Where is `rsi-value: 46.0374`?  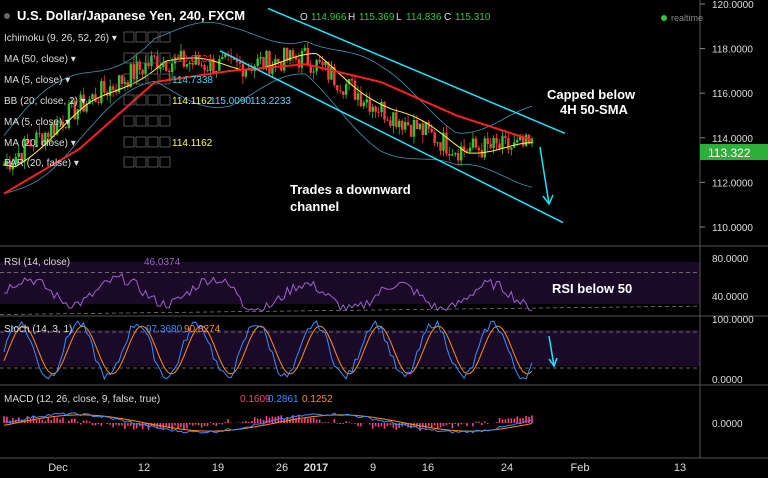 rsi-value: 46.0374 is located at coordinates (162, 262).